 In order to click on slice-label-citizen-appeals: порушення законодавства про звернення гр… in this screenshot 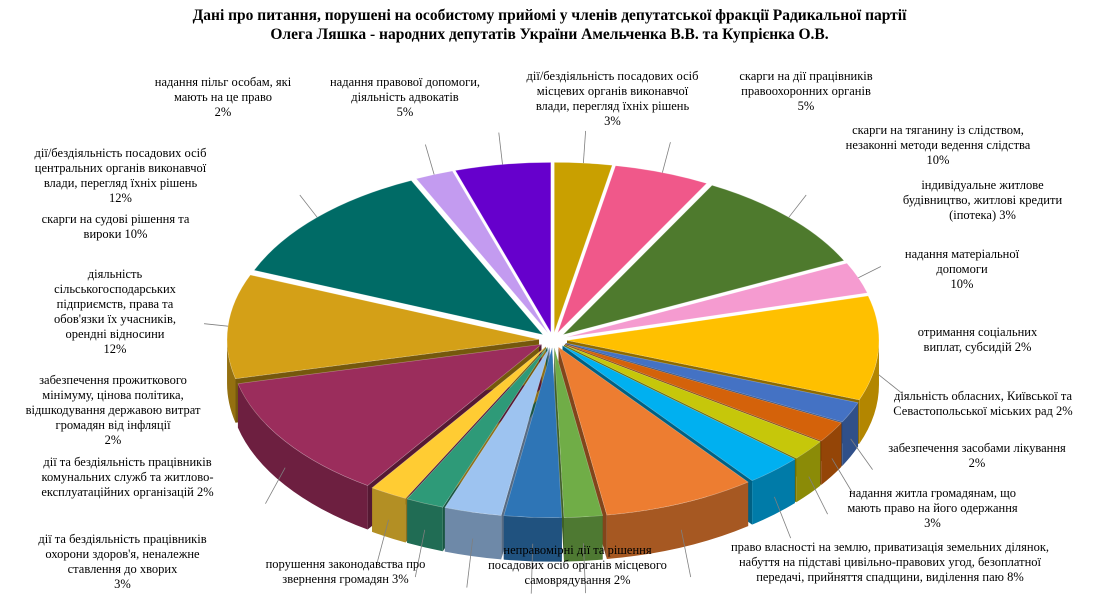, I will do `click(345, 571)`.